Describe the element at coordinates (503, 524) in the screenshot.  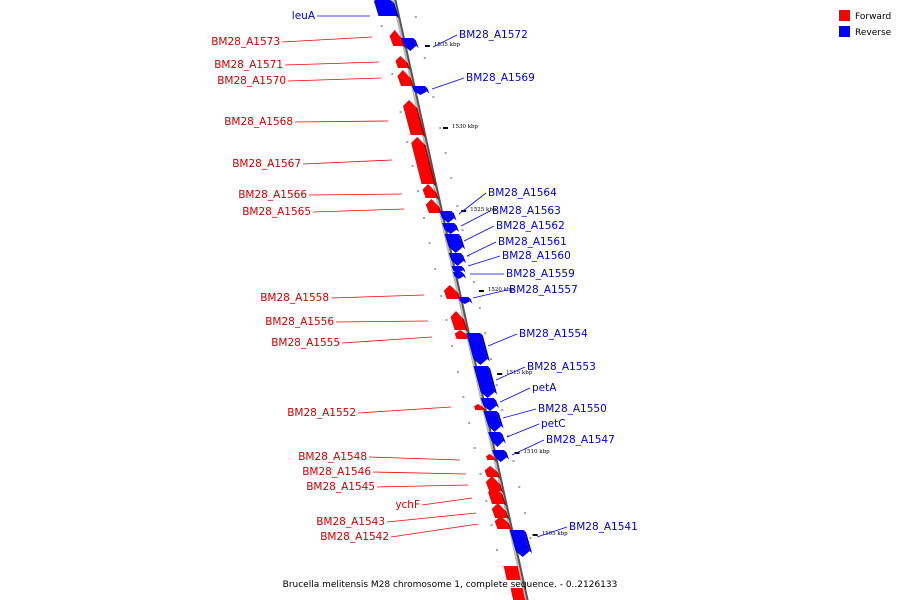
I see `gene-arrow-BM28_A1542` at that location.